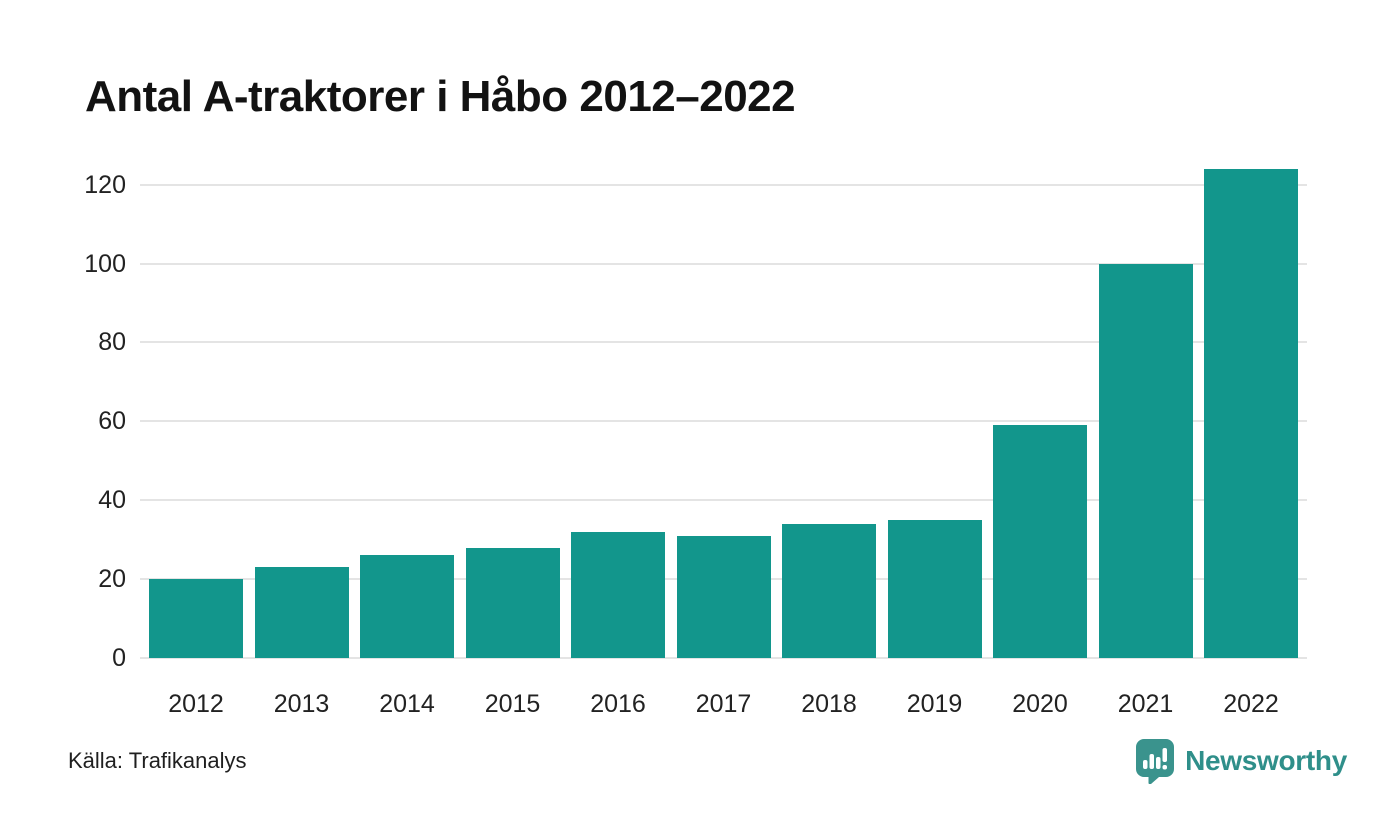 The image size is (1400, 840). Describe the element at coordinates (63, 411) in the screenshot. I see `y-axis: 0 20 40 60 80 100 120` at that location.